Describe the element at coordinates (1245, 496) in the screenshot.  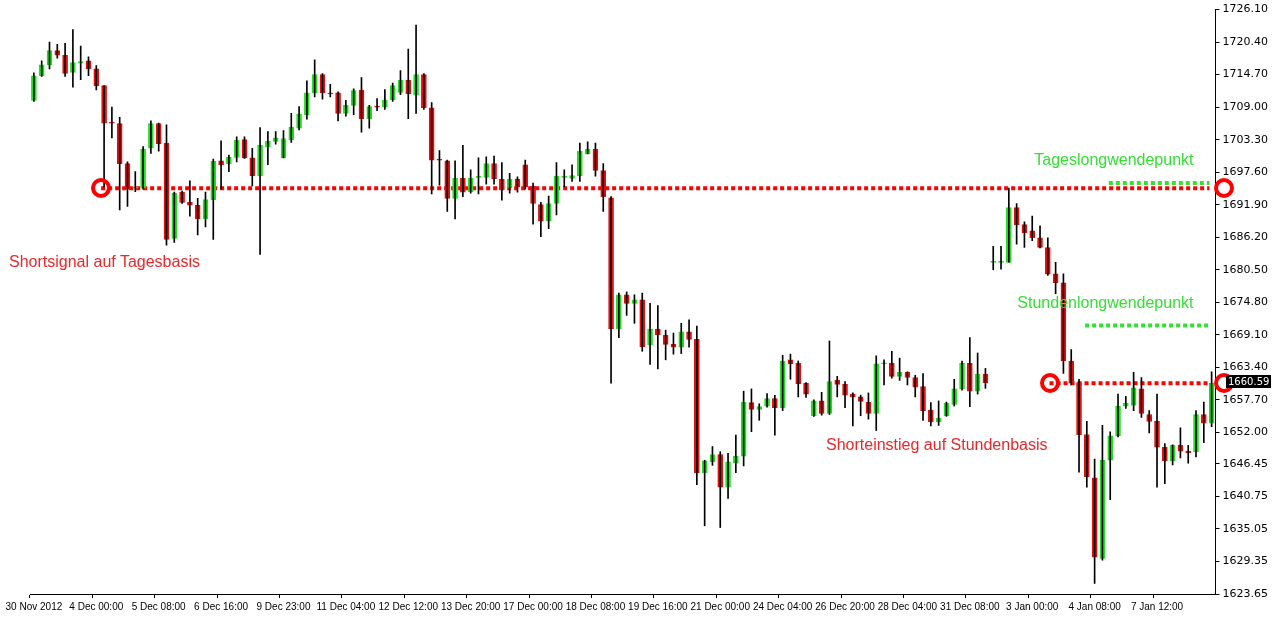
I see `y-tick-label: 1640.75` at that location.